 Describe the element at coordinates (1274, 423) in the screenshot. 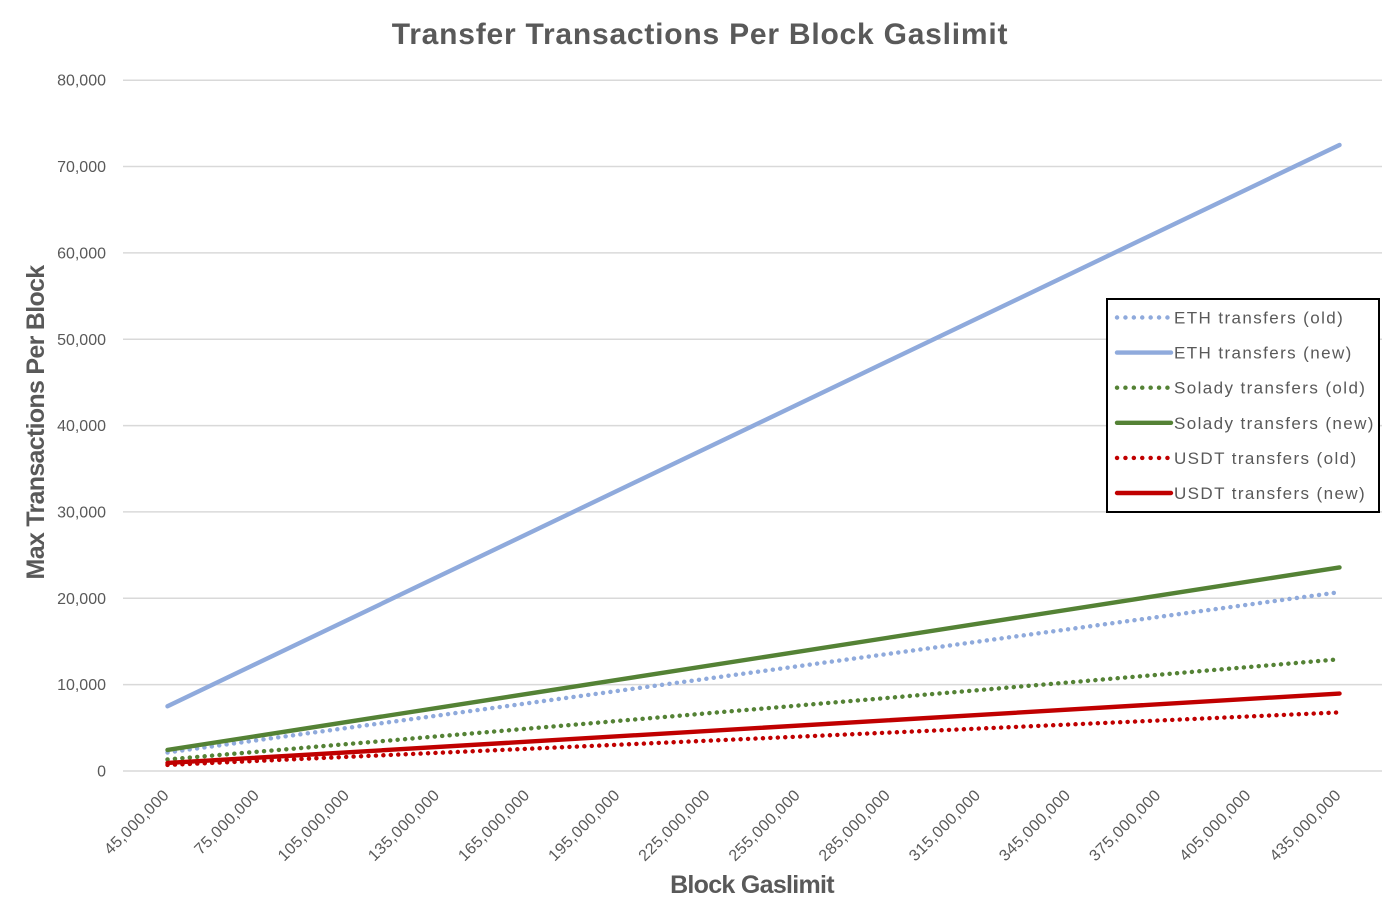

I see `svg-text: Solady transfers (new)` at that location.